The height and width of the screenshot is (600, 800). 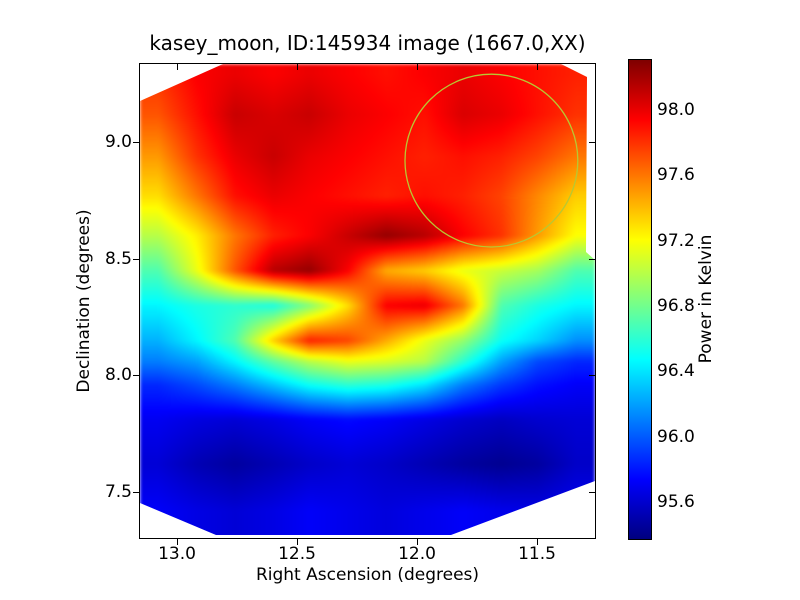 I want to click on y-tick-label: 7.5, so click(x=118, y=492).